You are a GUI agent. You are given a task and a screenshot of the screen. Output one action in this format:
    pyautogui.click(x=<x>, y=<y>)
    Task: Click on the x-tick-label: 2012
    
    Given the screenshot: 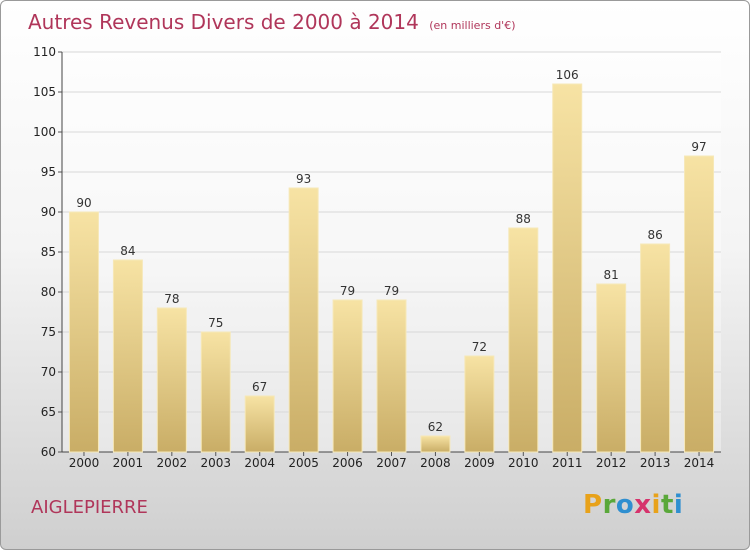 What is the action you would take?
    pyautogui.click(x=611, y=463)
    